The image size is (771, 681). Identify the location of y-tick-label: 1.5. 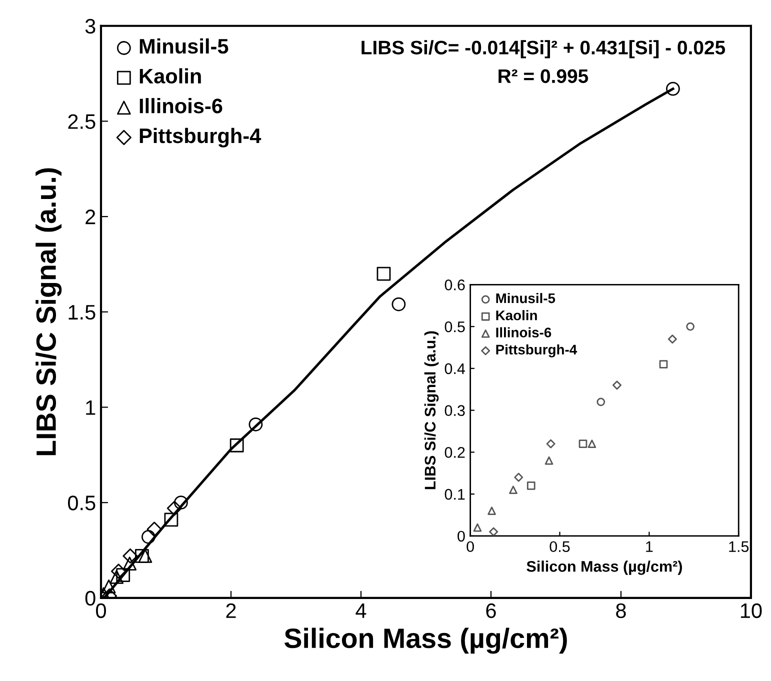
(82, 312).